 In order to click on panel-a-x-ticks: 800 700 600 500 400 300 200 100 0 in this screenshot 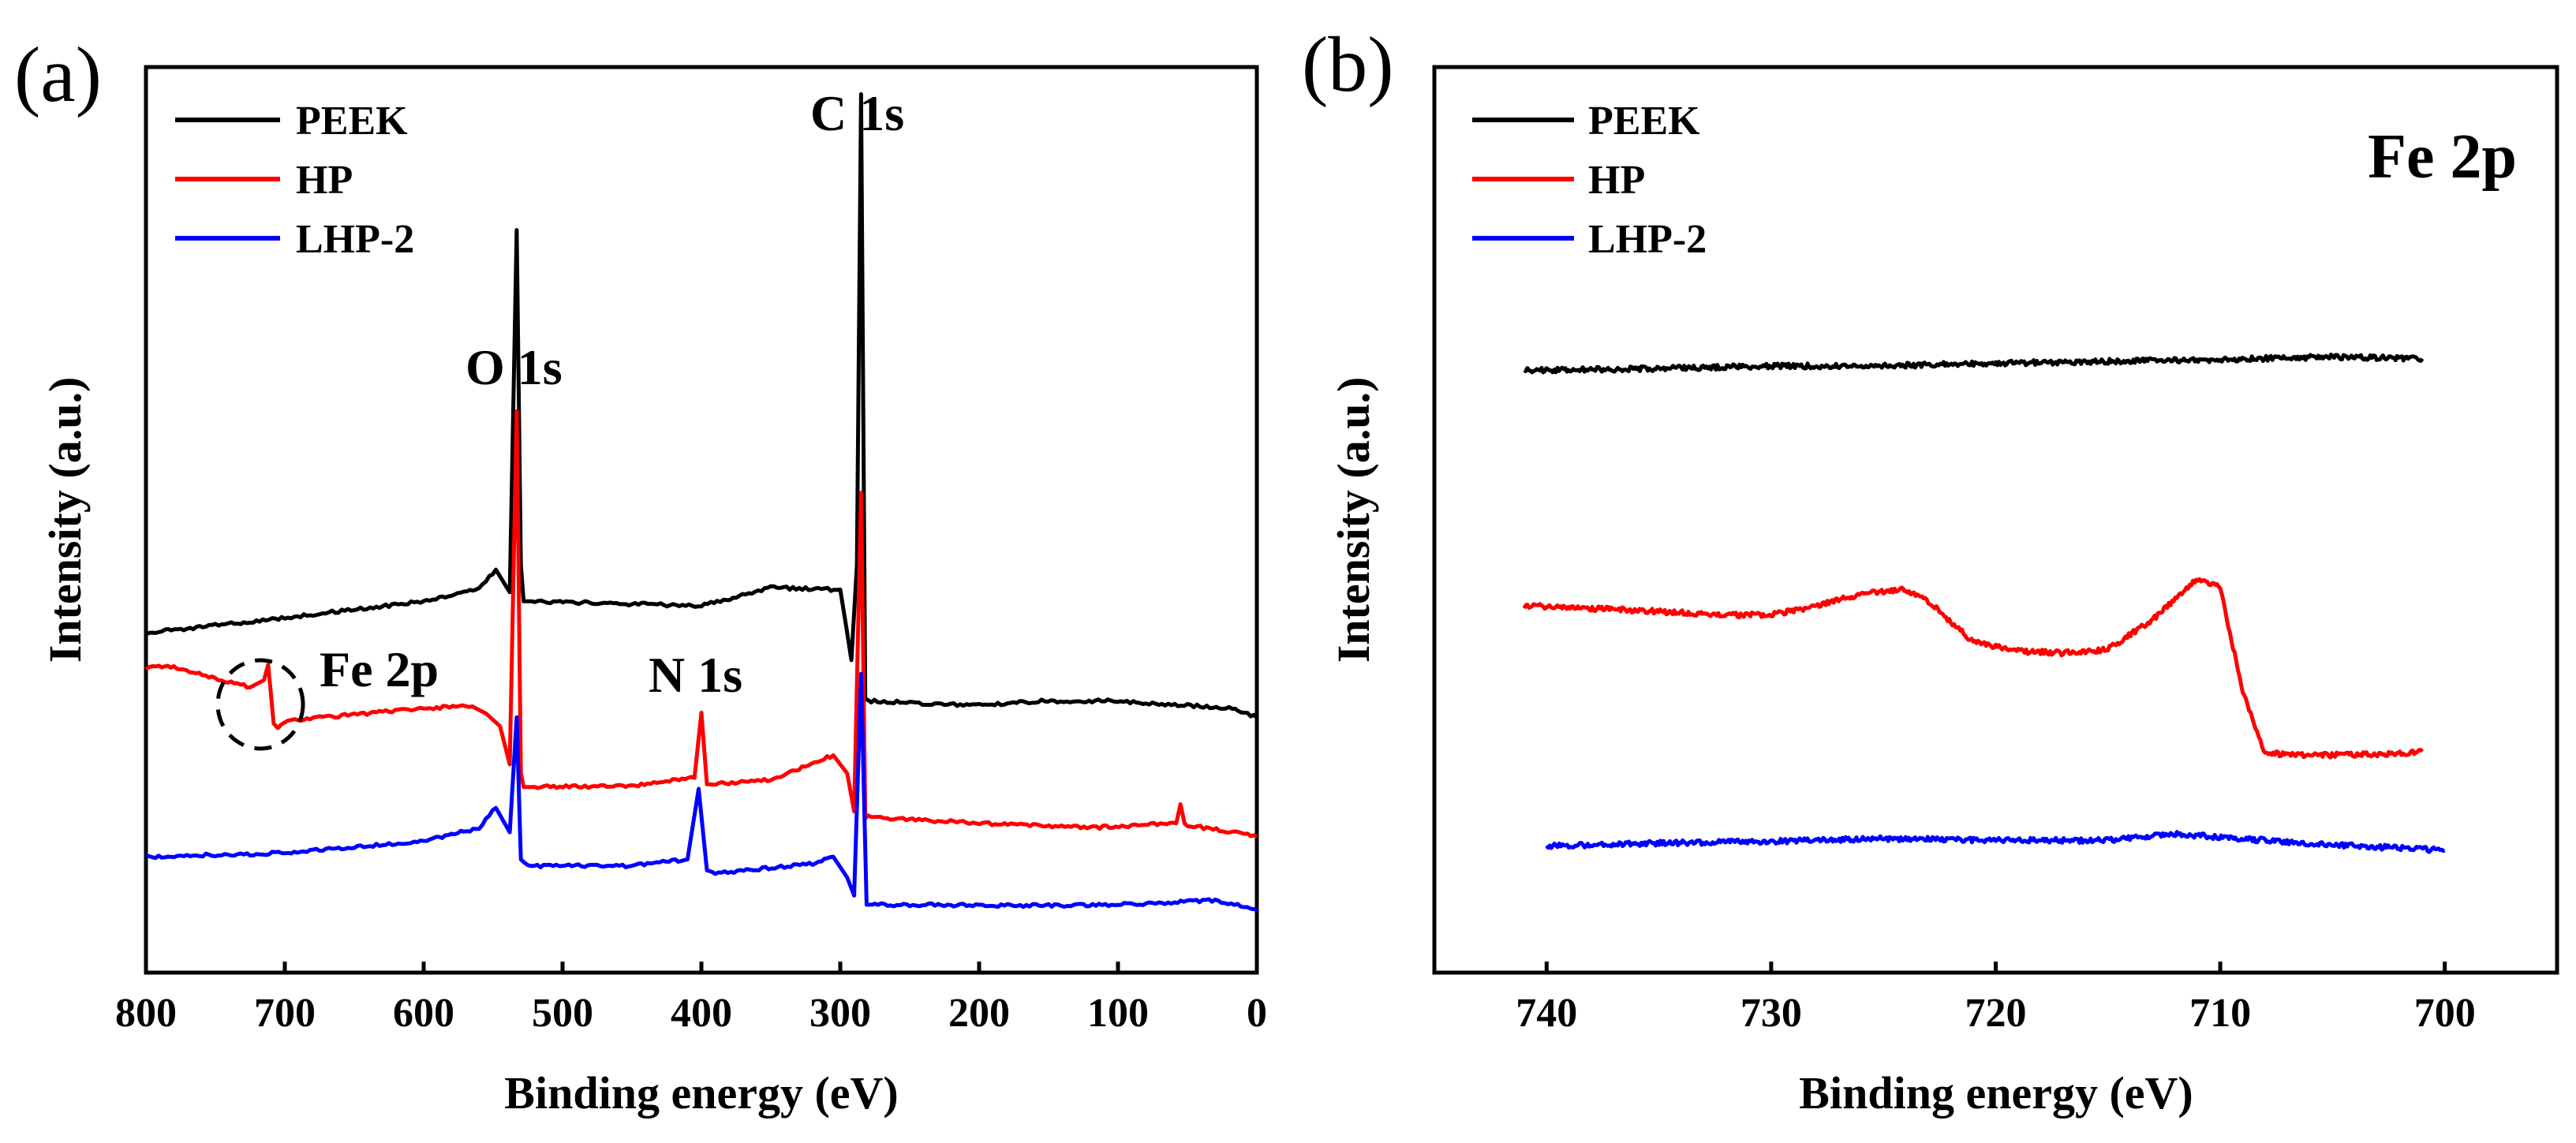, I will do `click(691, 999)`.